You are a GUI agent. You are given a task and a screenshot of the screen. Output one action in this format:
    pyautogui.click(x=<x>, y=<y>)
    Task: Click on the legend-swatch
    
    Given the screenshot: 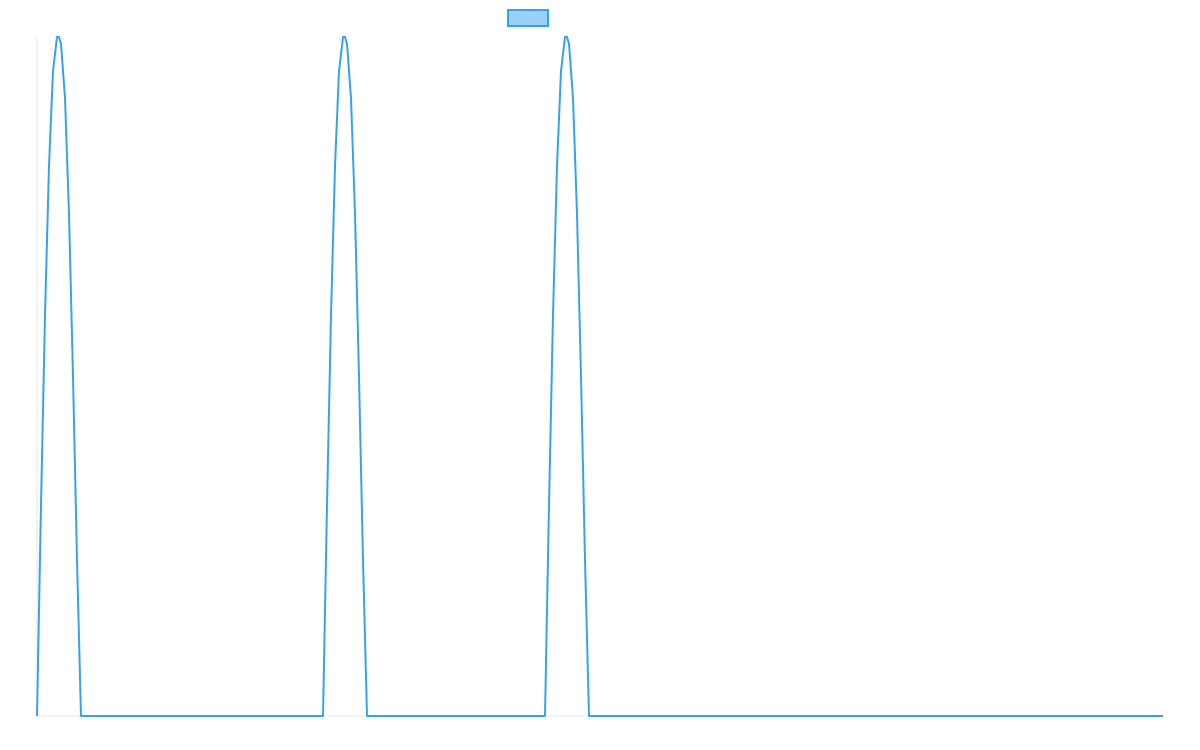 What is the action you would take?
    pyautogui.click(x=528, y=18)
    